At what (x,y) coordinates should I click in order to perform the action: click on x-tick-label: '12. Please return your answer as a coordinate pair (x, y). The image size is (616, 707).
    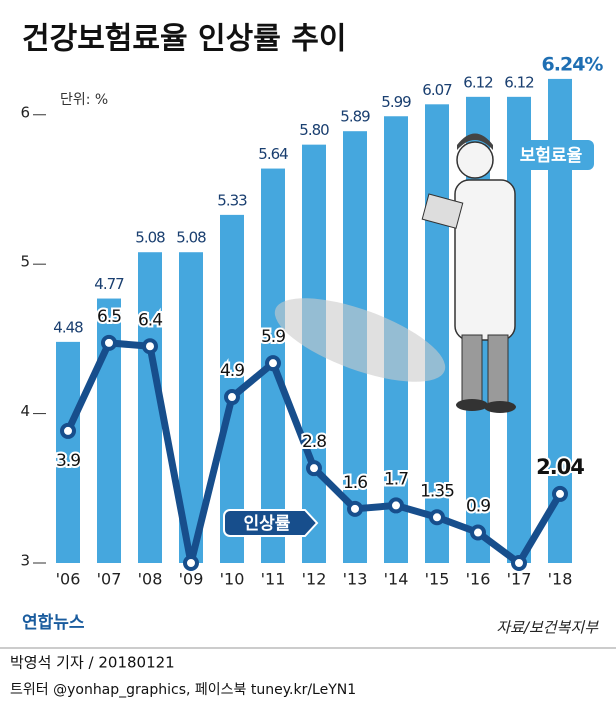
    Looking at the image, I should click on (314, 579).